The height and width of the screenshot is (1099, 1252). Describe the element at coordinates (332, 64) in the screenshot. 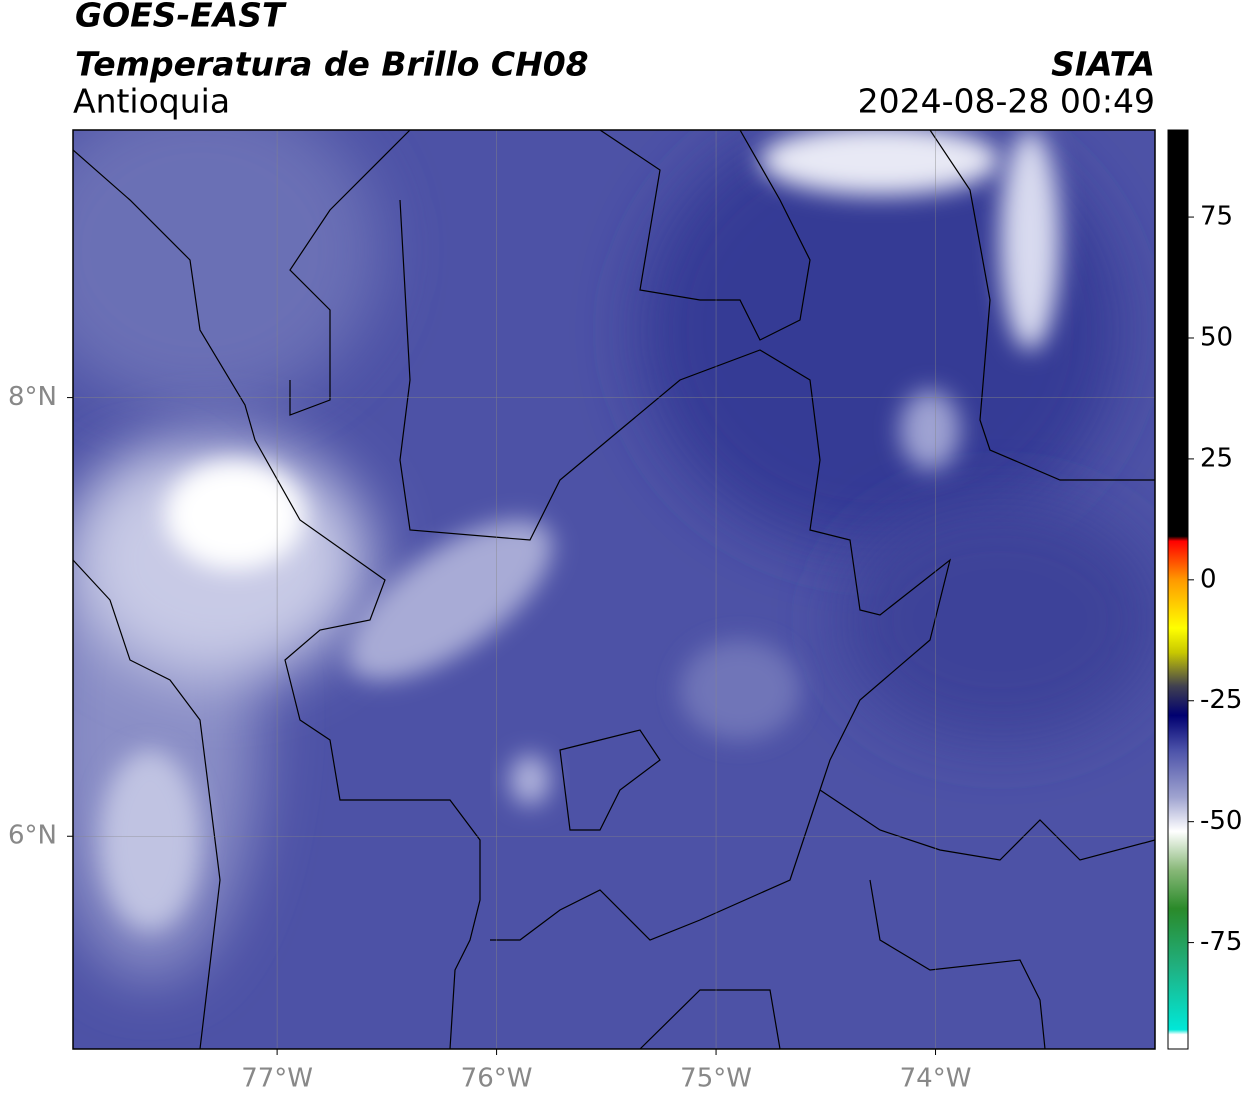

I see `product-title: Temperatura de Brillo CH08` at that location.